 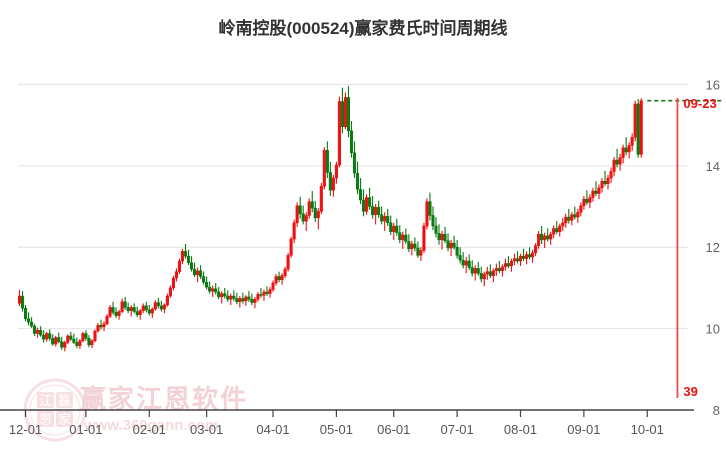 I want to click on x-axis-tick-label: 01-01, so click(x=85, y=429).